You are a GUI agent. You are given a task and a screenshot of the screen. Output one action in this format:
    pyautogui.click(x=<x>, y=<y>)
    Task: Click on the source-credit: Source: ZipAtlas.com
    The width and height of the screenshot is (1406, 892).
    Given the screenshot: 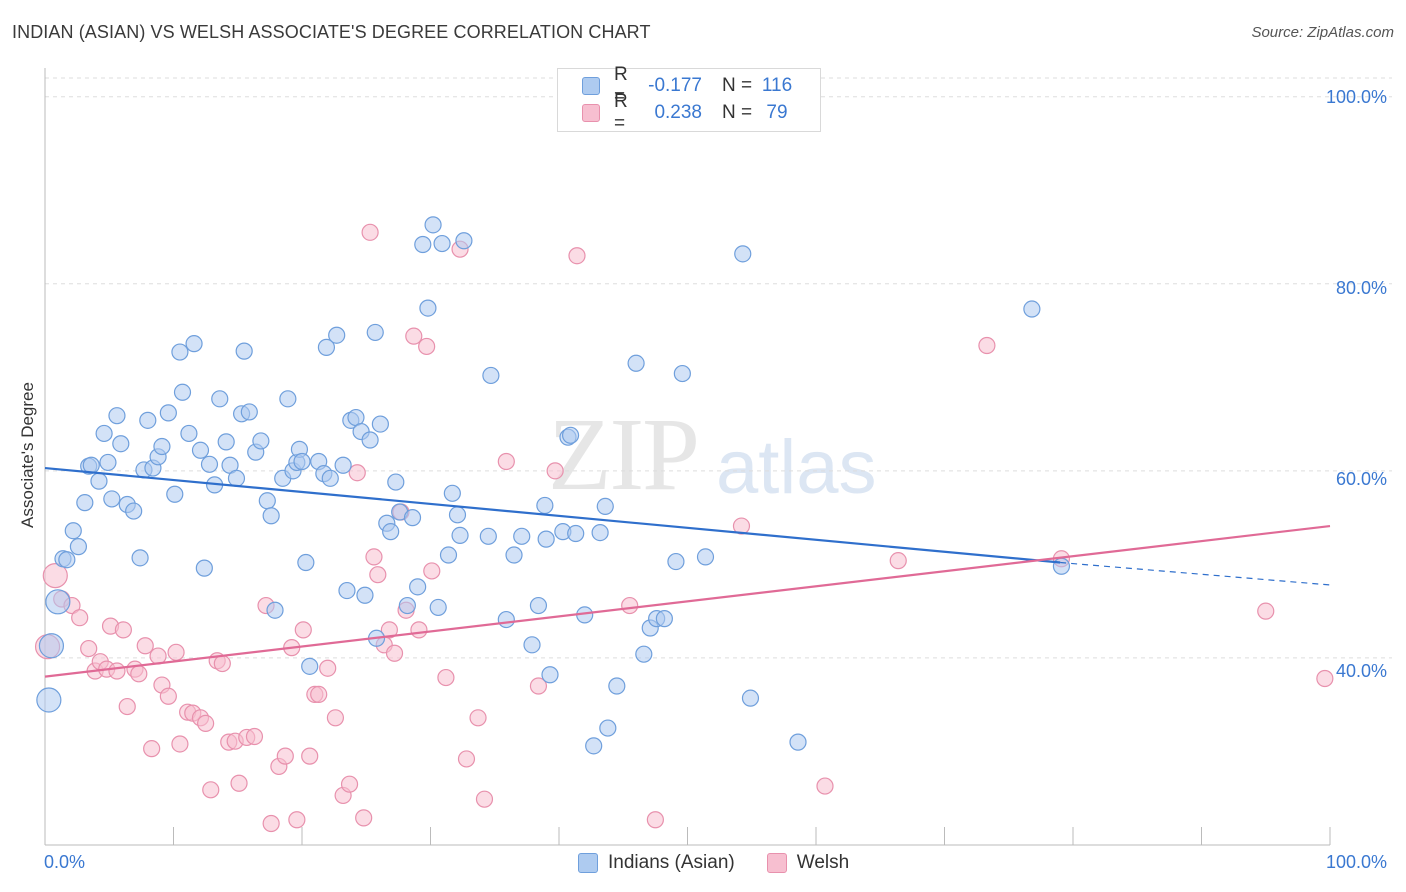 What is the action you would take?
    pyautogui.click(x=1322, y=32)
    